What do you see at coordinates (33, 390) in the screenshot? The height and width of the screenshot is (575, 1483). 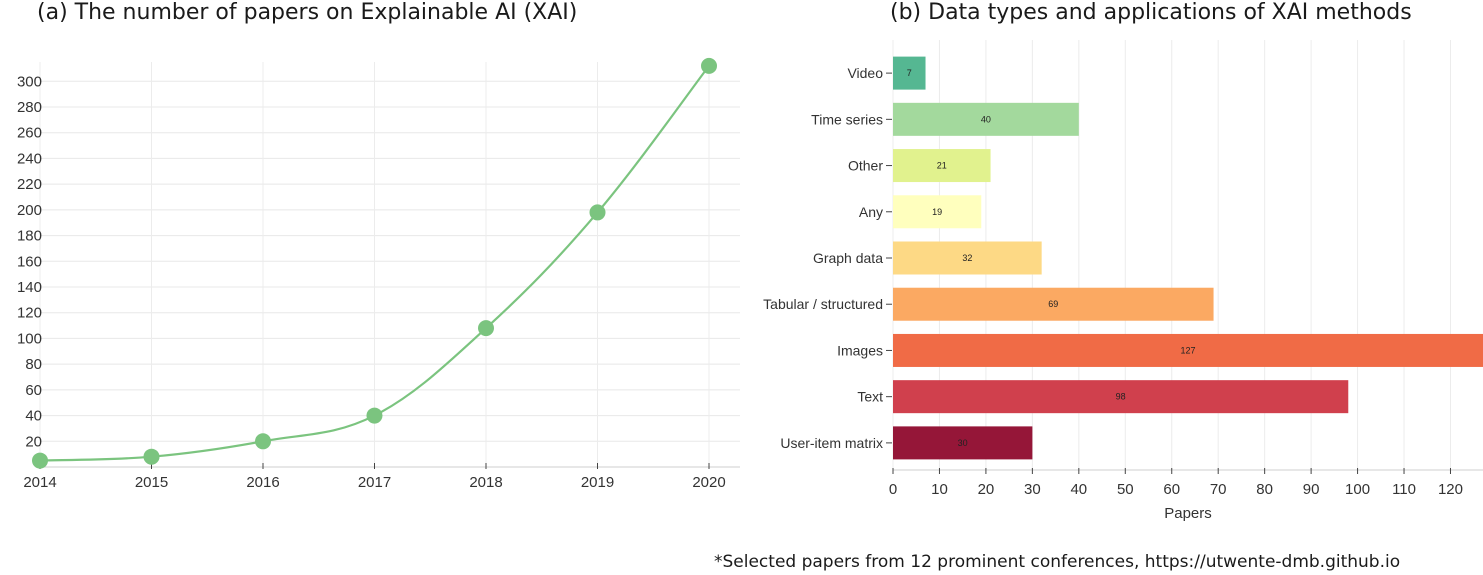 I see `y-tick-label: 60` at bounding box center [33, 390].